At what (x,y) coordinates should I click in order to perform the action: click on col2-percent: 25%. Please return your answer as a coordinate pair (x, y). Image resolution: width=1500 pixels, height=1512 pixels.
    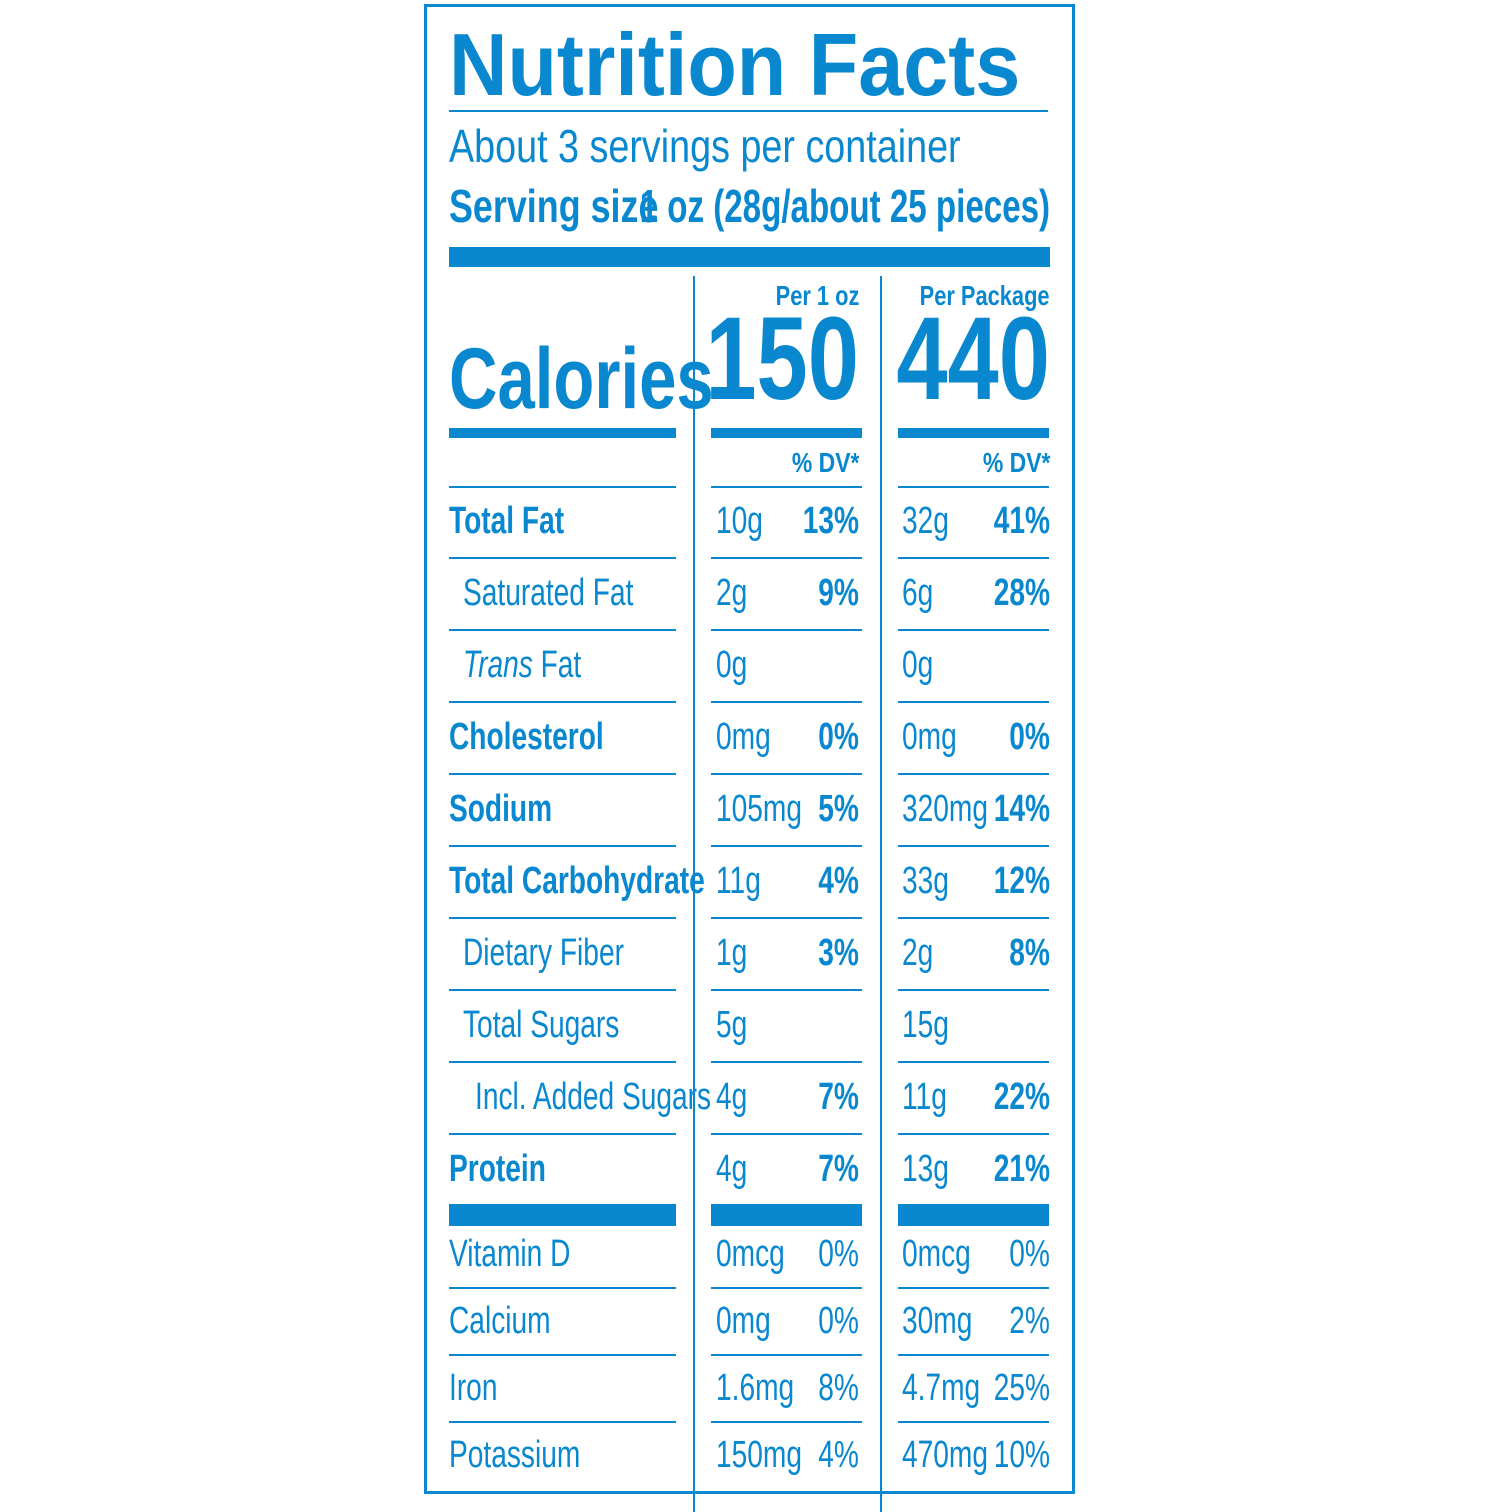
    Looking at the image, I should click on (1021, 1388).